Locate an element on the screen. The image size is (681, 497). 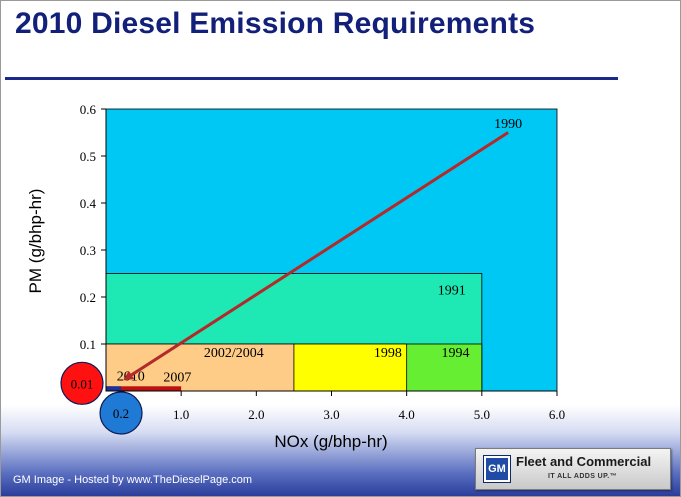
badge-layer: 0.01 0.2 is located at coordinates (101, 398).